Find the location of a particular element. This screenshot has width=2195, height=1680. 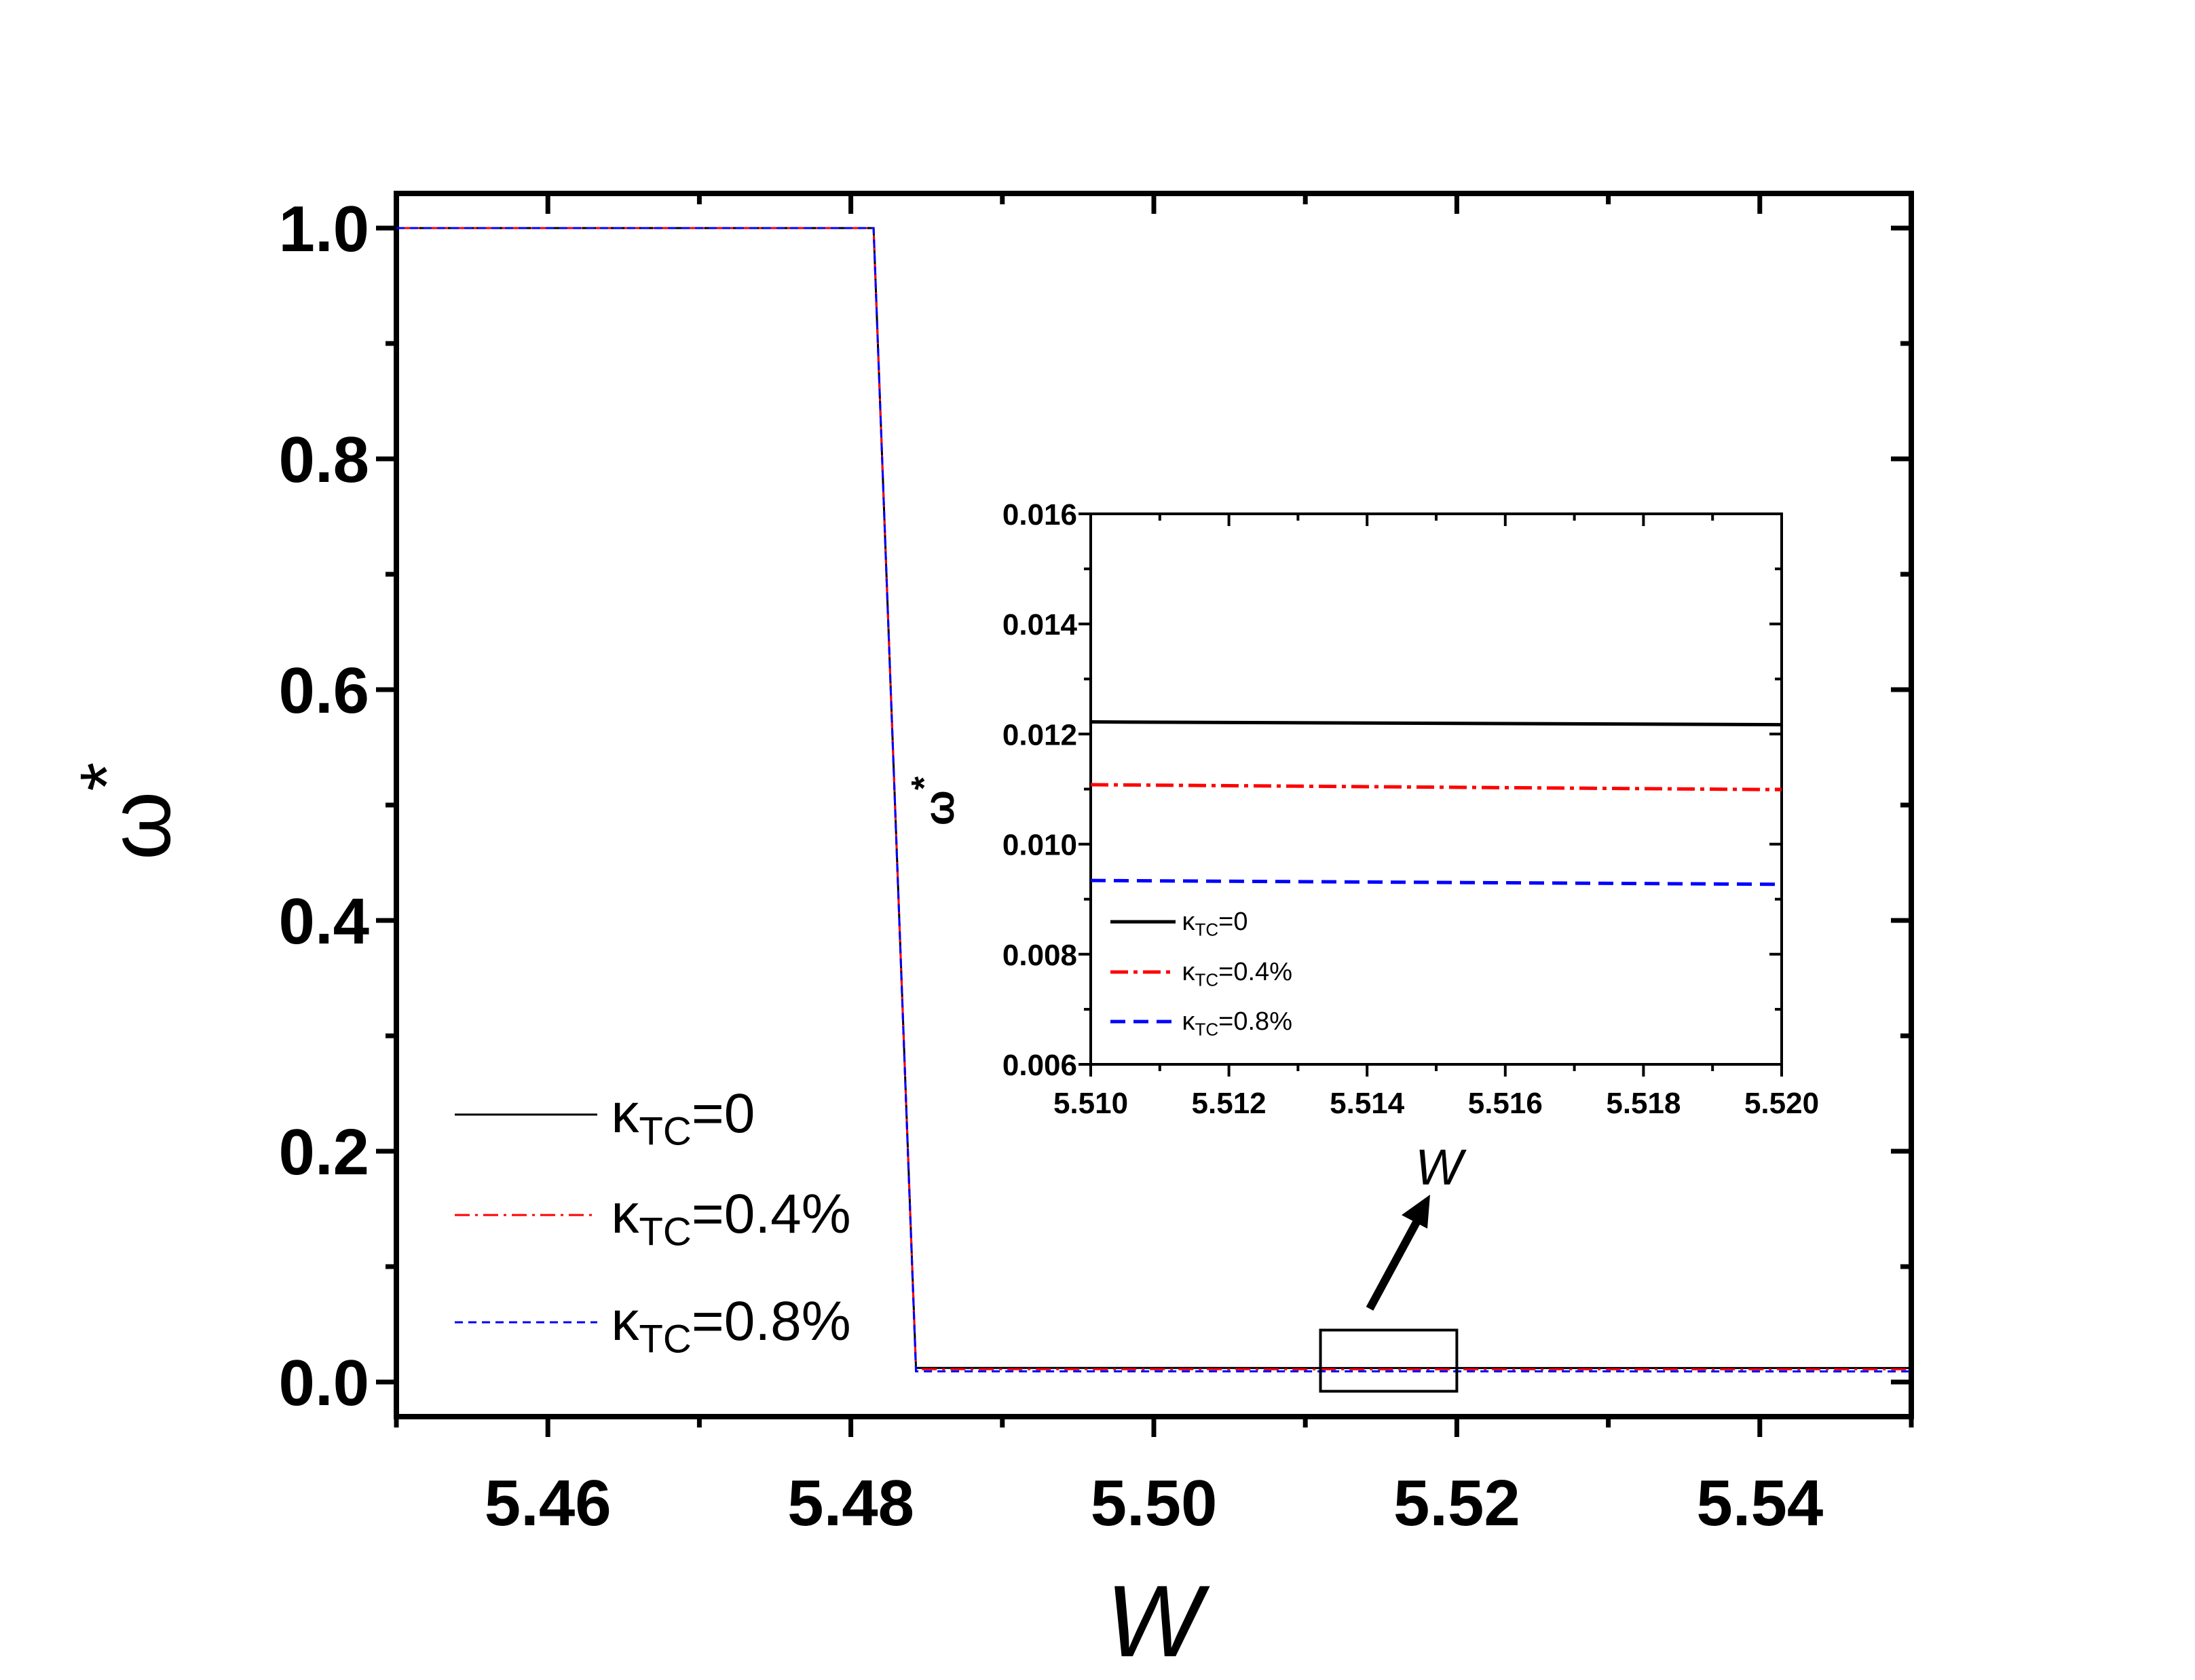

inset-x-tick-label: 5.516 is located at coordinates (1505, 1104).